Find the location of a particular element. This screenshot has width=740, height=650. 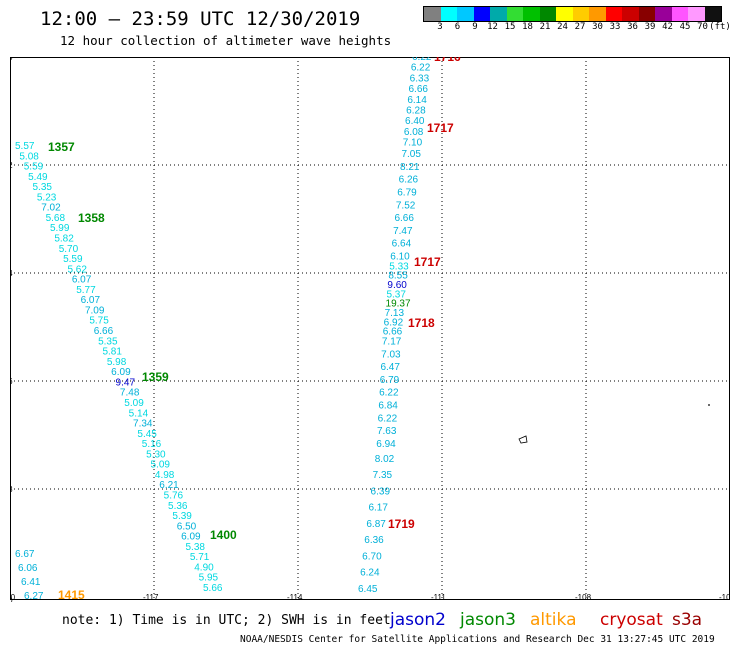

y-tick-label: -22 is located at coordinates (11, 165).